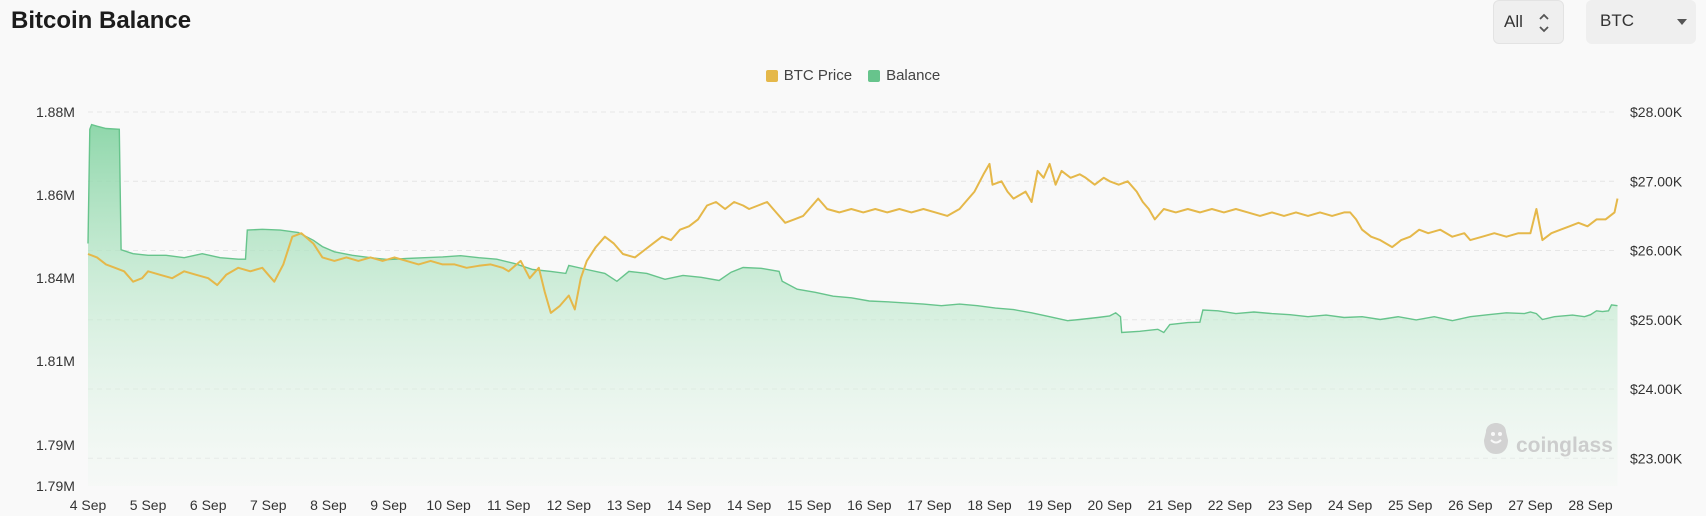  What do you see at coordinates (1496, 438) in the screenshot?
I see `coinglass-logo-icon` at bounding box center [1496, 438].